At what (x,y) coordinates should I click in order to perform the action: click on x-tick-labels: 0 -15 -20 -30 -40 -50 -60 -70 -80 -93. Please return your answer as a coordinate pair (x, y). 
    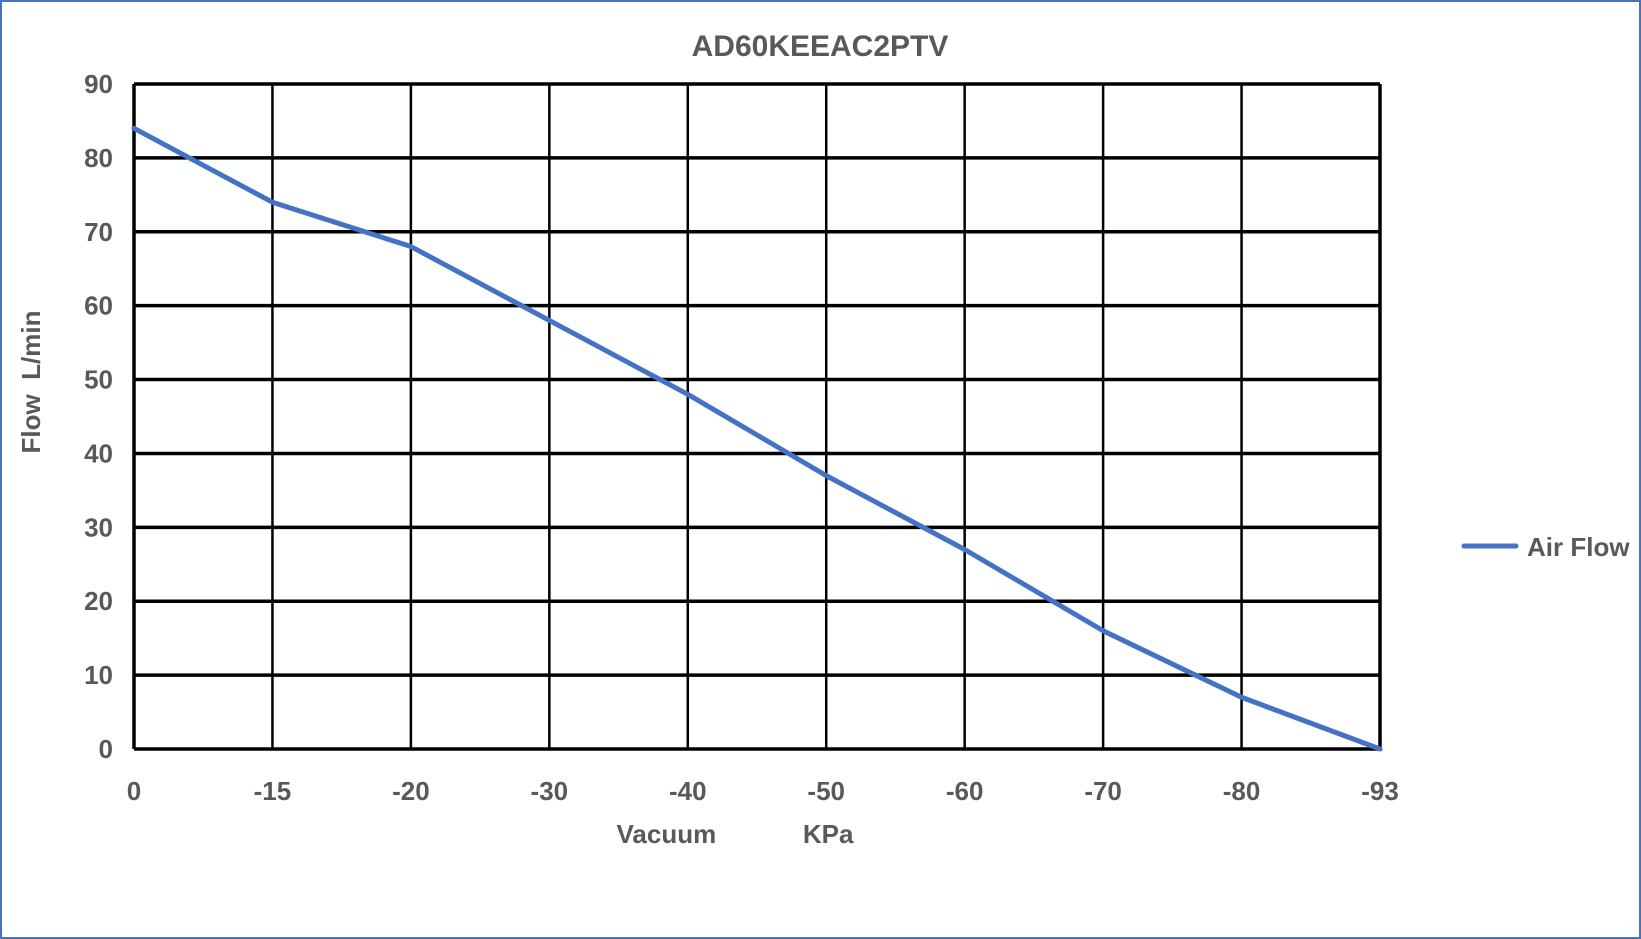
    Looking at the image, I should click on (763, 791).